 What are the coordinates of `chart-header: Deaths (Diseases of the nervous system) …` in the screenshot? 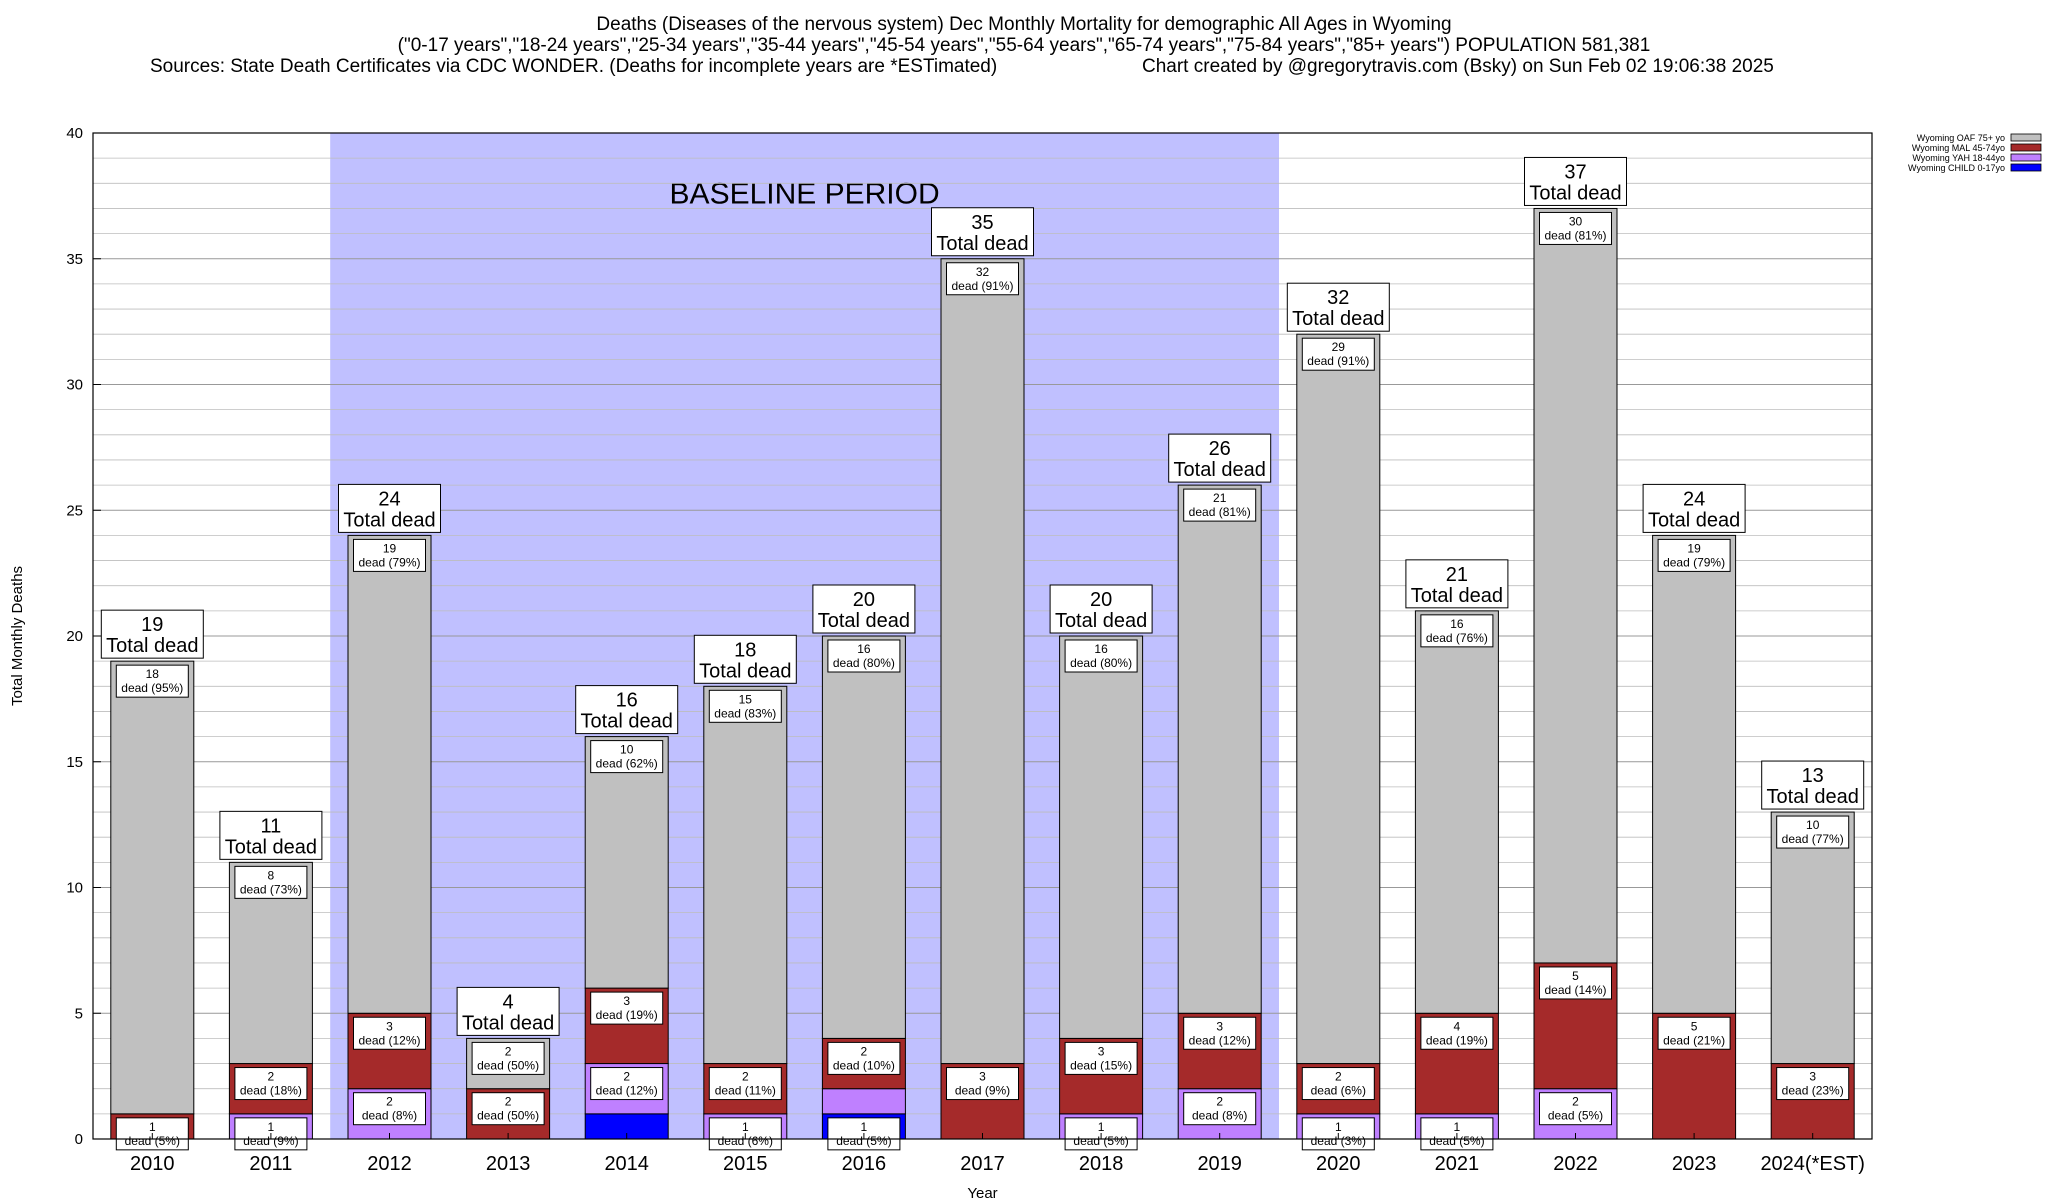 It's located at (1024, 45).